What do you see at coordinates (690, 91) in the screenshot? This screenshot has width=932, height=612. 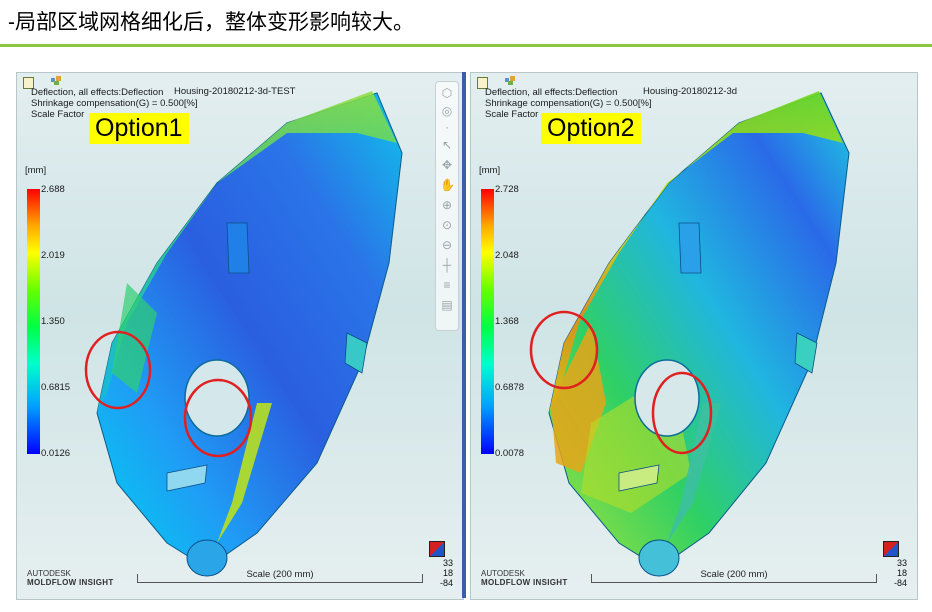 I see `model-name: Housing-20180212-3d` at bounding box center [690, 91].